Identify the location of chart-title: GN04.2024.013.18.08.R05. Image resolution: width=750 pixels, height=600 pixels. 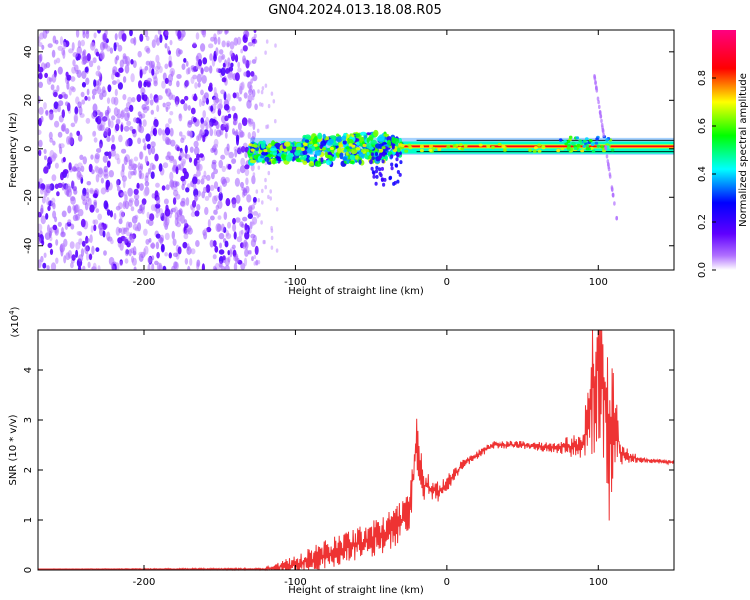
(355, 10).